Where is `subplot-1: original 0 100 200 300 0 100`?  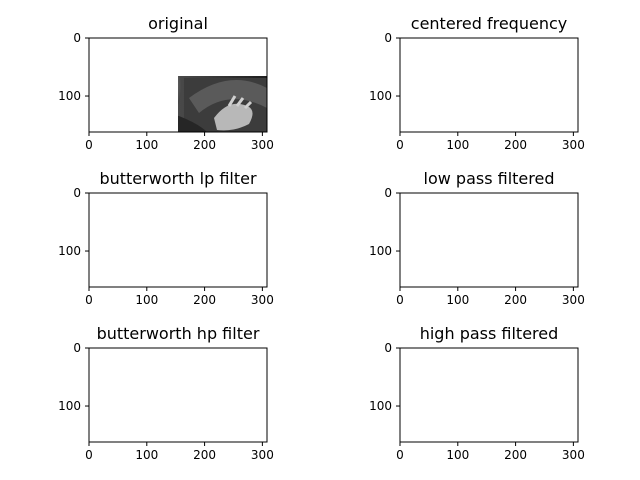 subplot-1: original 0 100 200 300 0 100 is located at coordinates (166, 83).